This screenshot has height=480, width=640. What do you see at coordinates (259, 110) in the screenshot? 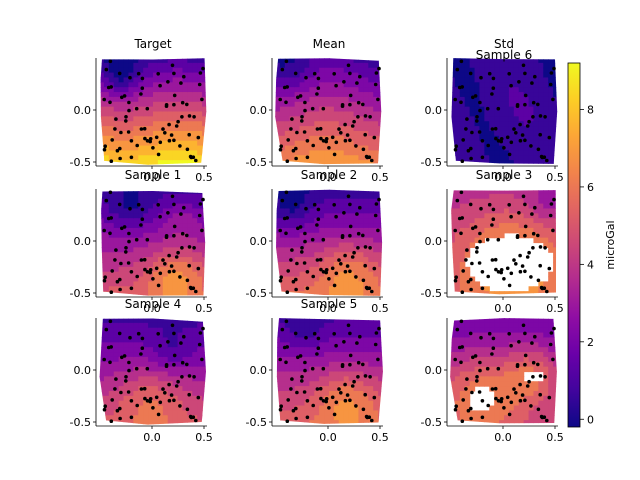
I see `y-tick-label: 0.0` at bounding box center [259, 110].